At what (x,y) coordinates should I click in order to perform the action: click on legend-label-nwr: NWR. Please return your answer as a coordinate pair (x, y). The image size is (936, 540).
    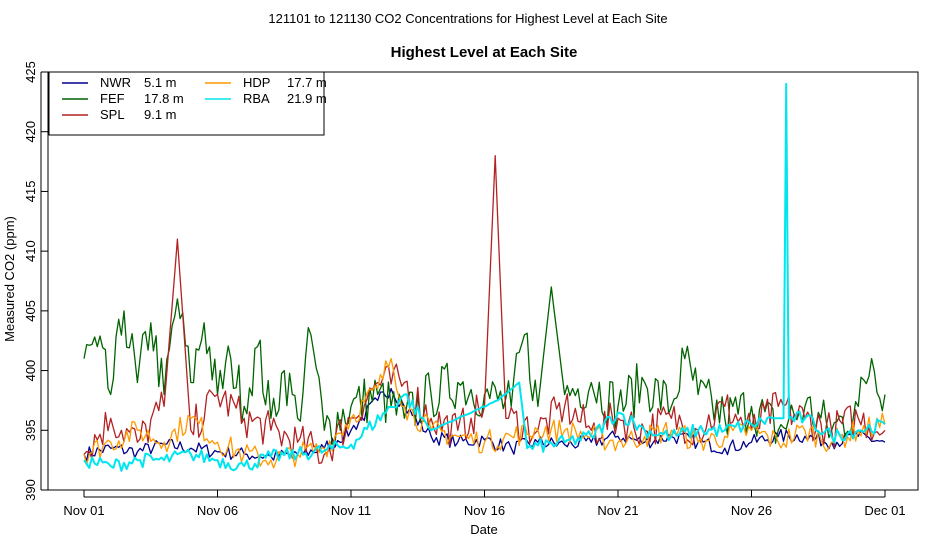
    Looking at the image, I should click on (115, 82).